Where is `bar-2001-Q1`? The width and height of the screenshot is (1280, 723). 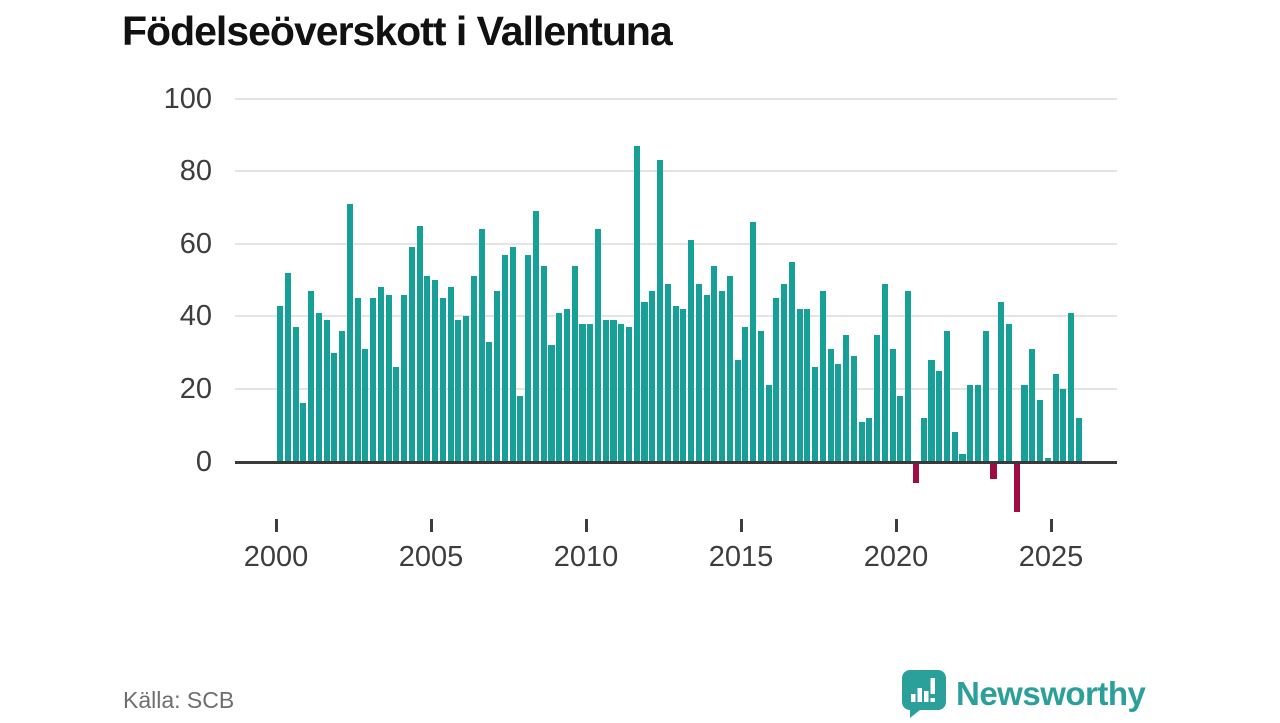 bar-2001-Q1 is located at coordinates (311, 376).